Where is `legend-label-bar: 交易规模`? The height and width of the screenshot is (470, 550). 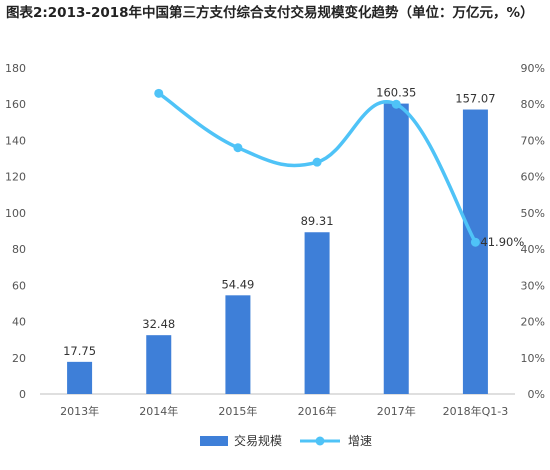 legend-label-bar: 交易规模 is located at coordinates (258, 440).